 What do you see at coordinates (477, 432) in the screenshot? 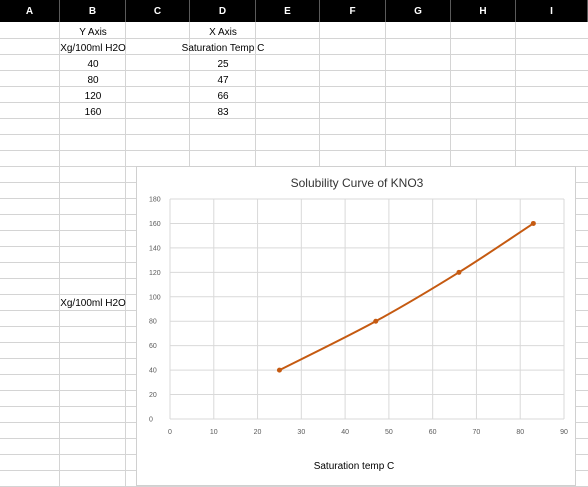
I see `x-tick-label: 70` at bounding box center [477, 432].